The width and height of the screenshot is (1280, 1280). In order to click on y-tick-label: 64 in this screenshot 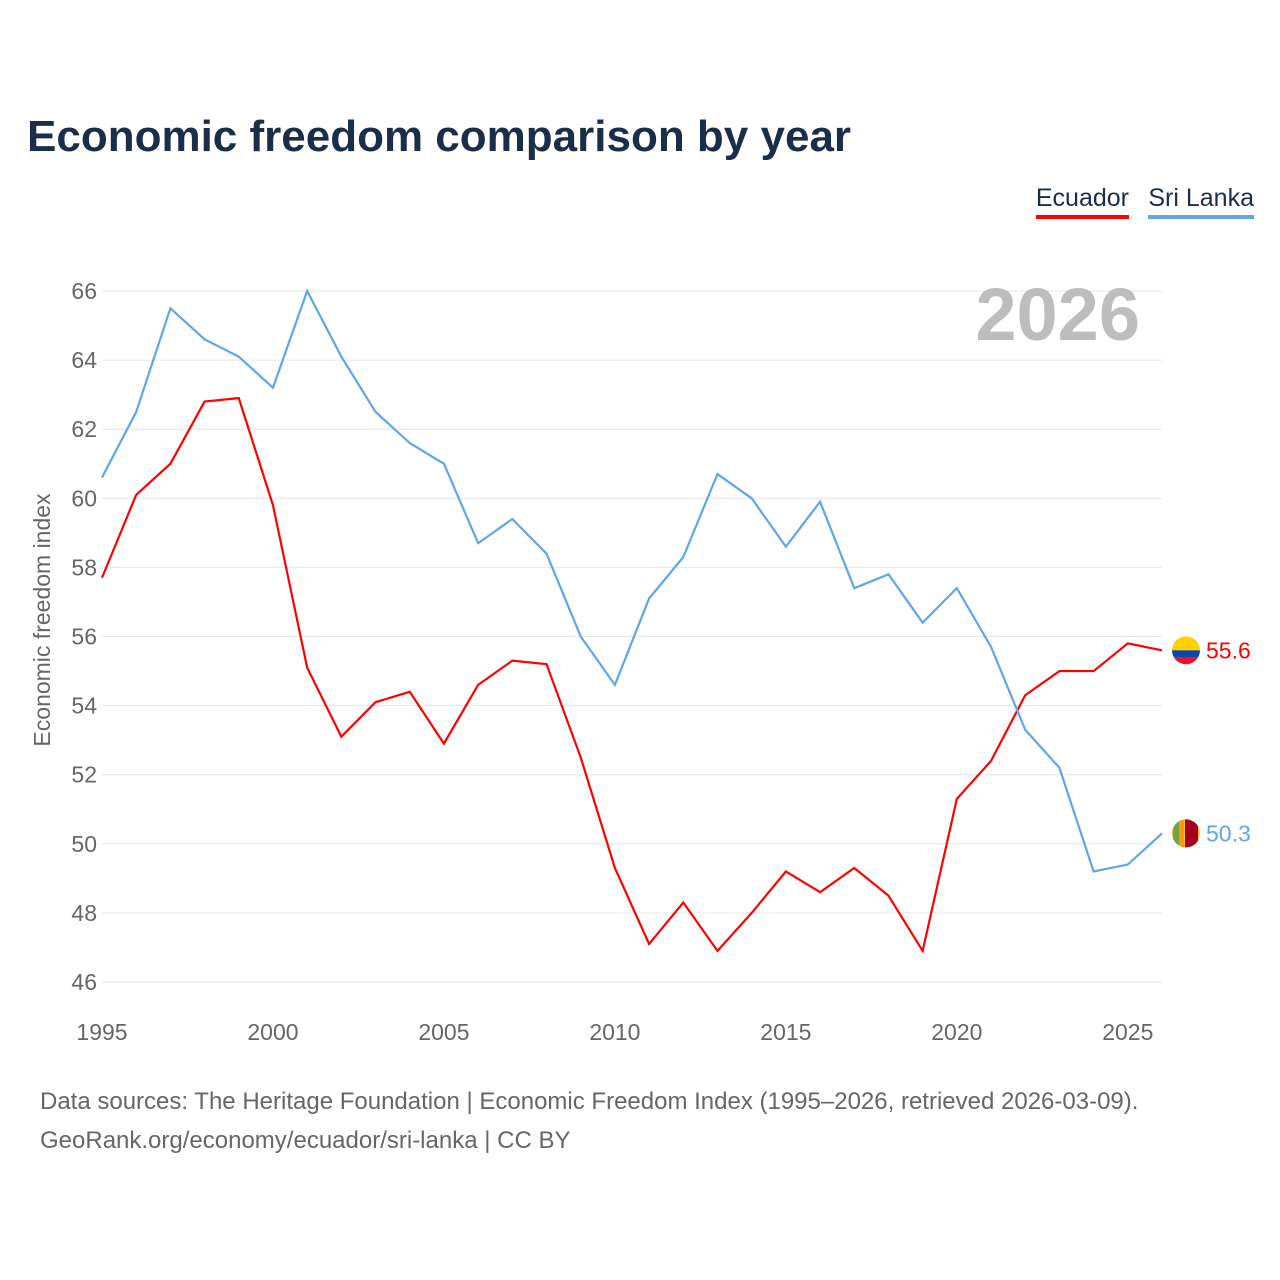, I will do `click(84, 360)`.